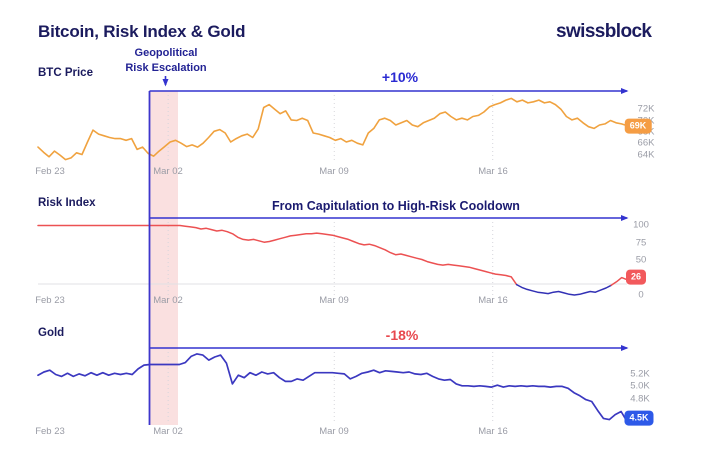  Describe the element at coordinates (604, 31) in the screenshot. I see `swissblock-logo: swissblock` at that location.